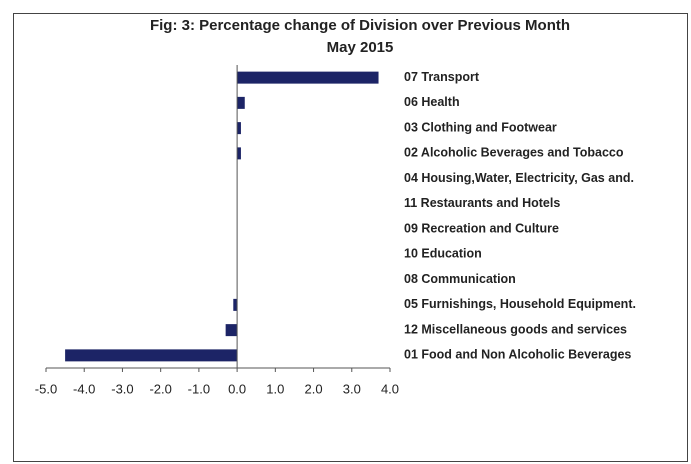  What do you see at coordinates (443, 254) in the screenshot?
I see `y-tick-label: 10 Education` at bounding box center [443, 254].